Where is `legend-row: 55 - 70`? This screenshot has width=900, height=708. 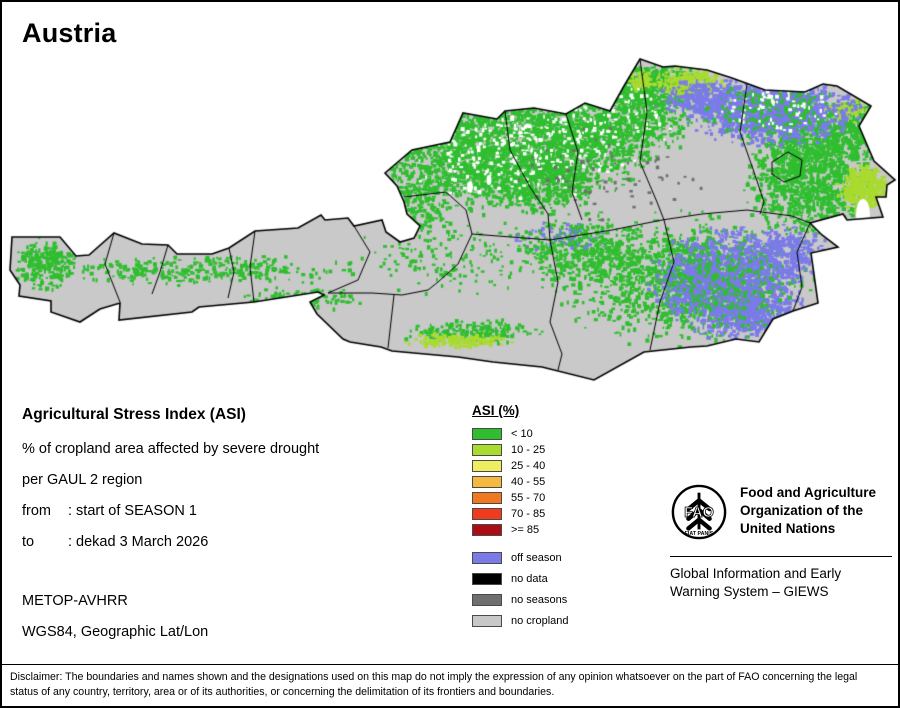 legend-row: 55 - 70 is located at coordinates (520, 498).